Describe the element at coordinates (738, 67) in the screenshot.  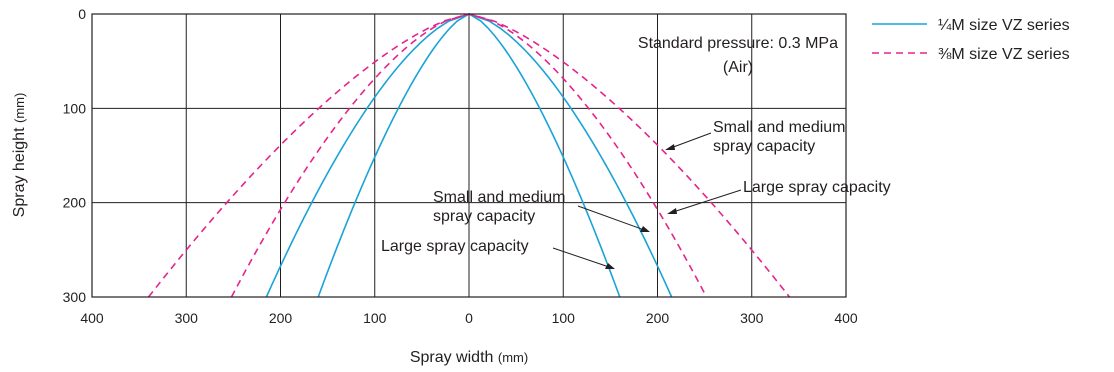
I see `pressure-note-medium: (Air)` at that location.